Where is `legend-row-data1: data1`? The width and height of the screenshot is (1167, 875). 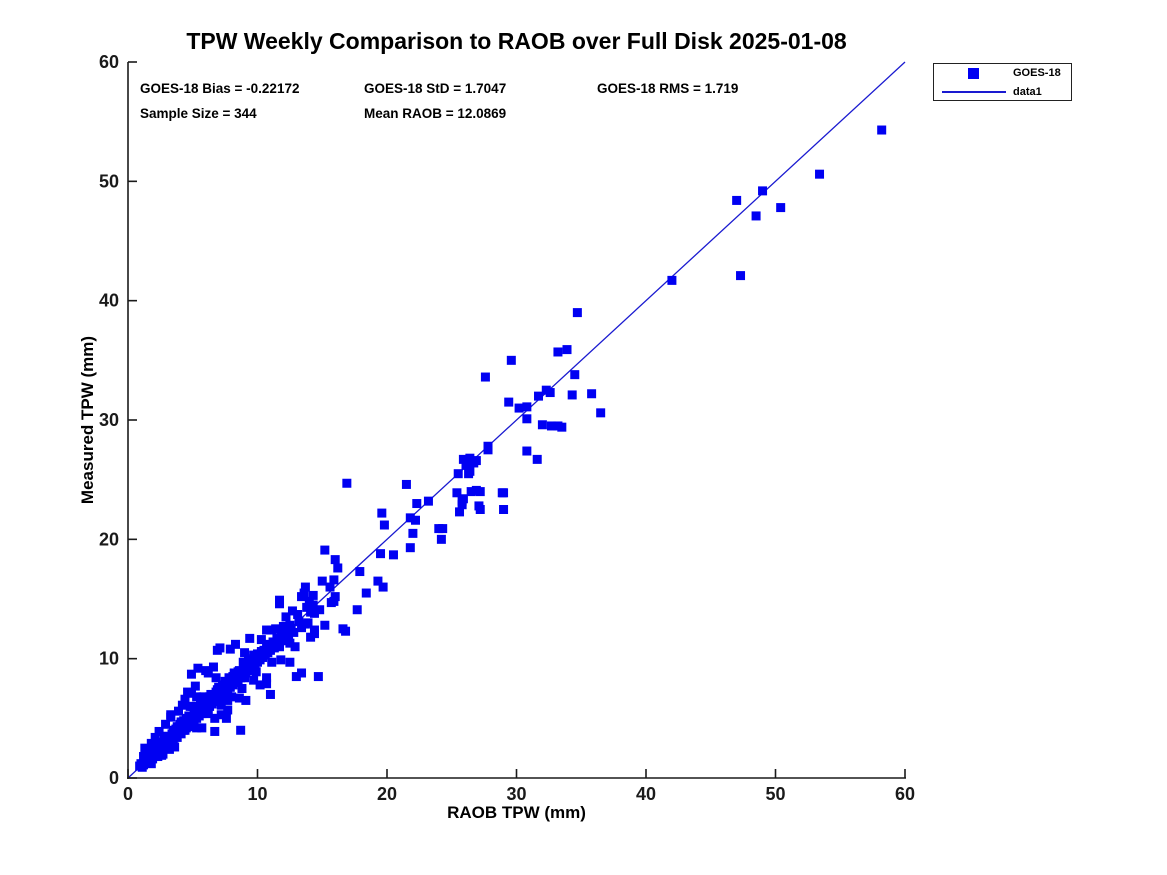 legend-row-data1: data1 is located at coordinates (1002, 92).